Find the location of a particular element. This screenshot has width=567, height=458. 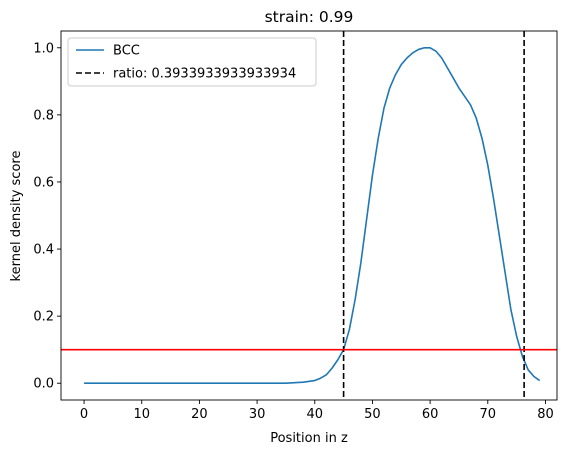

y-tick-label: 1.0 is located at coordinates (43, 48).